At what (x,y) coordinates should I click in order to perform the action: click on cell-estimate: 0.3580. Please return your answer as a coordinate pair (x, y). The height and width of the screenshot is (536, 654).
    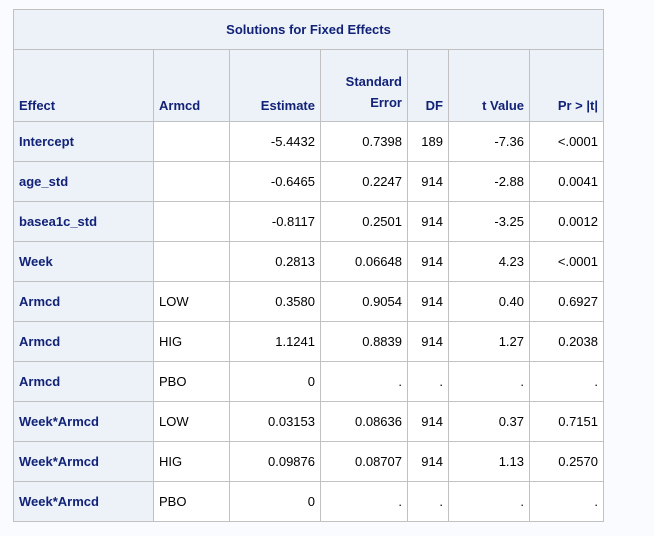
    Looking at the image, I should click on (275, 301).